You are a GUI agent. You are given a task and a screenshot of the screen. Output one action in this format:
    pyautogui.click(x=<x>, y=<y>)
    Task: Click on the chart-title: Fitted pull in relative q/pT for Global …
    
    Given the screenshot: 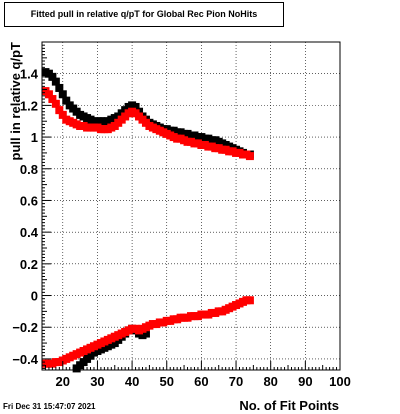 What is the action you would take?
    pyautogui.click(x=144, y=14)
    